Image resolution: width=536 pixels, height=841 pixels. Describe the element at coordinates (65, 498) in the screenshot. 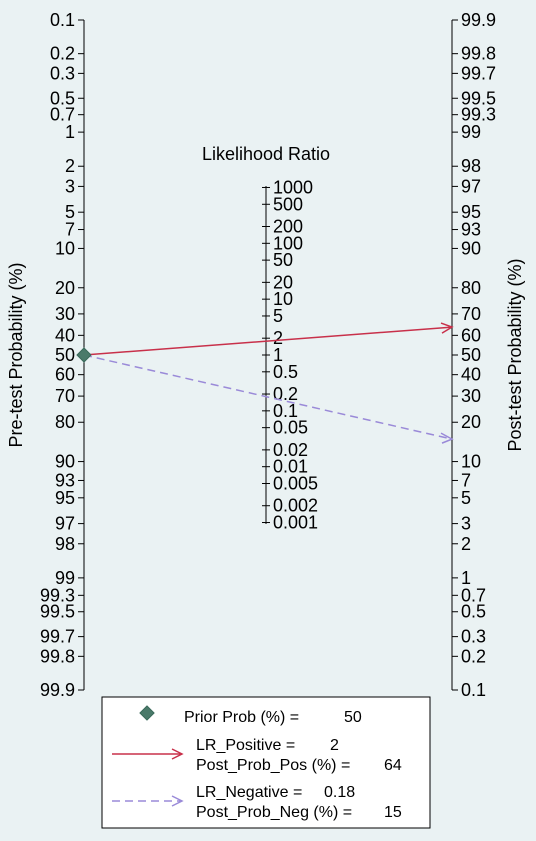

I see `left-axis-tick-label: 95` at that location.